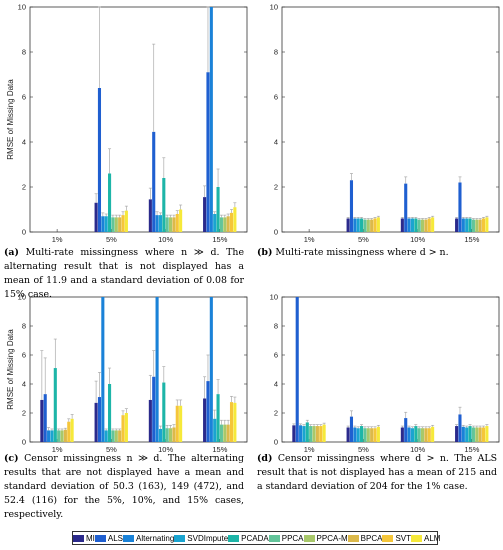 The image size is (503, 550). What do you see at coordinates (265, 252) in the screenshot?
I see `caption-b-tag: (b)` at bounding box center [265, 252].